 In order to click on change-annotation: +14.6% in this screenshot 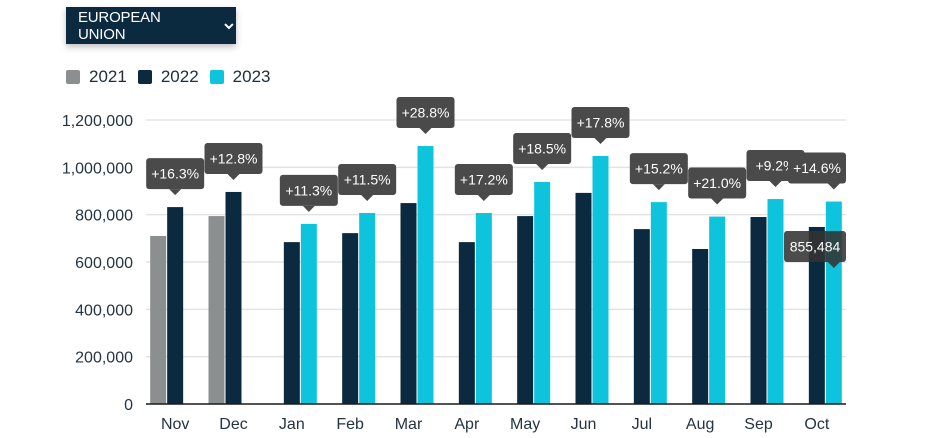, I will do `click(817, 171)`.